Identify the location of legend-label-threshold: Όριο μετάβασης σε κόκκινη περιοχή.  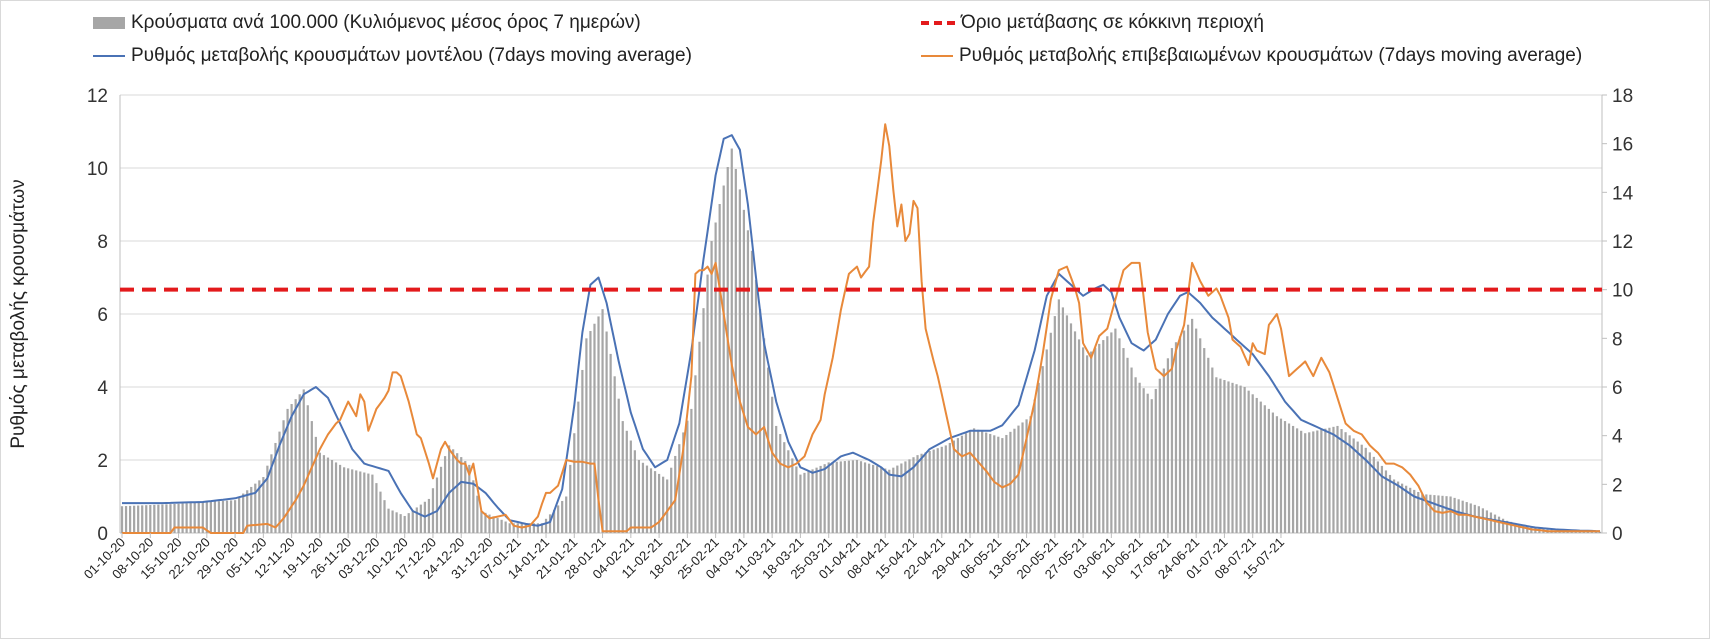
(1112, 22).